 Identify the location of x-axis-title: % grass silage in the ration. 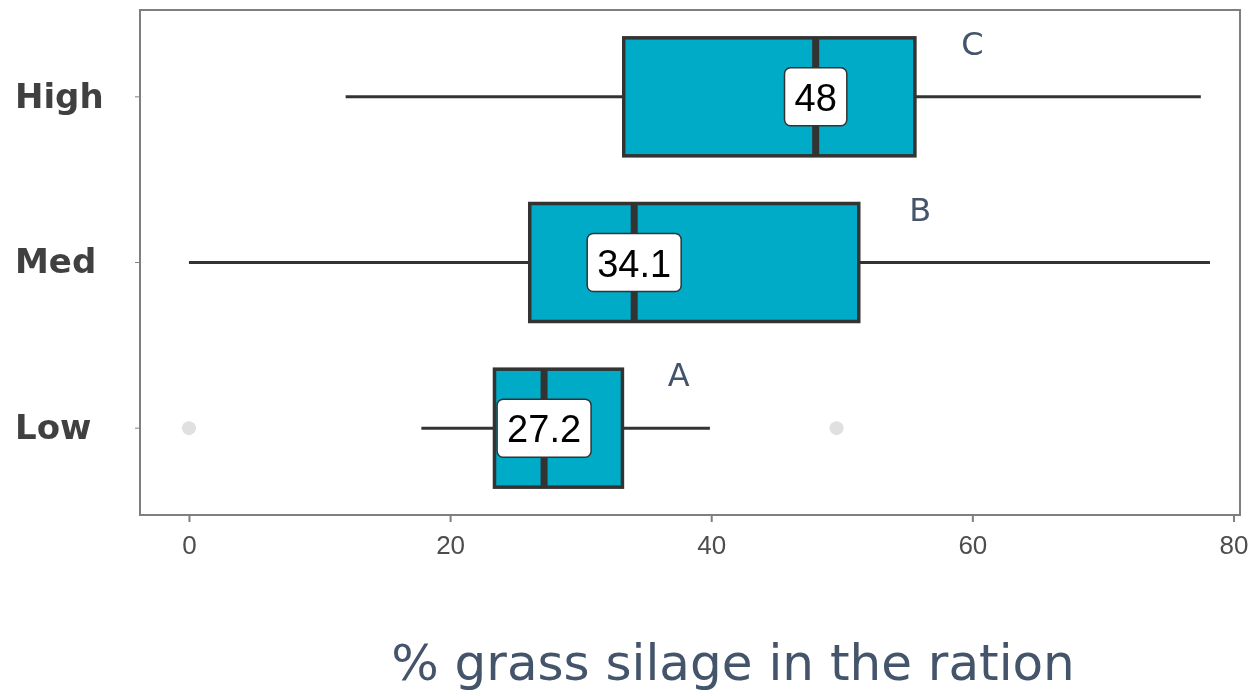
(733, 663).